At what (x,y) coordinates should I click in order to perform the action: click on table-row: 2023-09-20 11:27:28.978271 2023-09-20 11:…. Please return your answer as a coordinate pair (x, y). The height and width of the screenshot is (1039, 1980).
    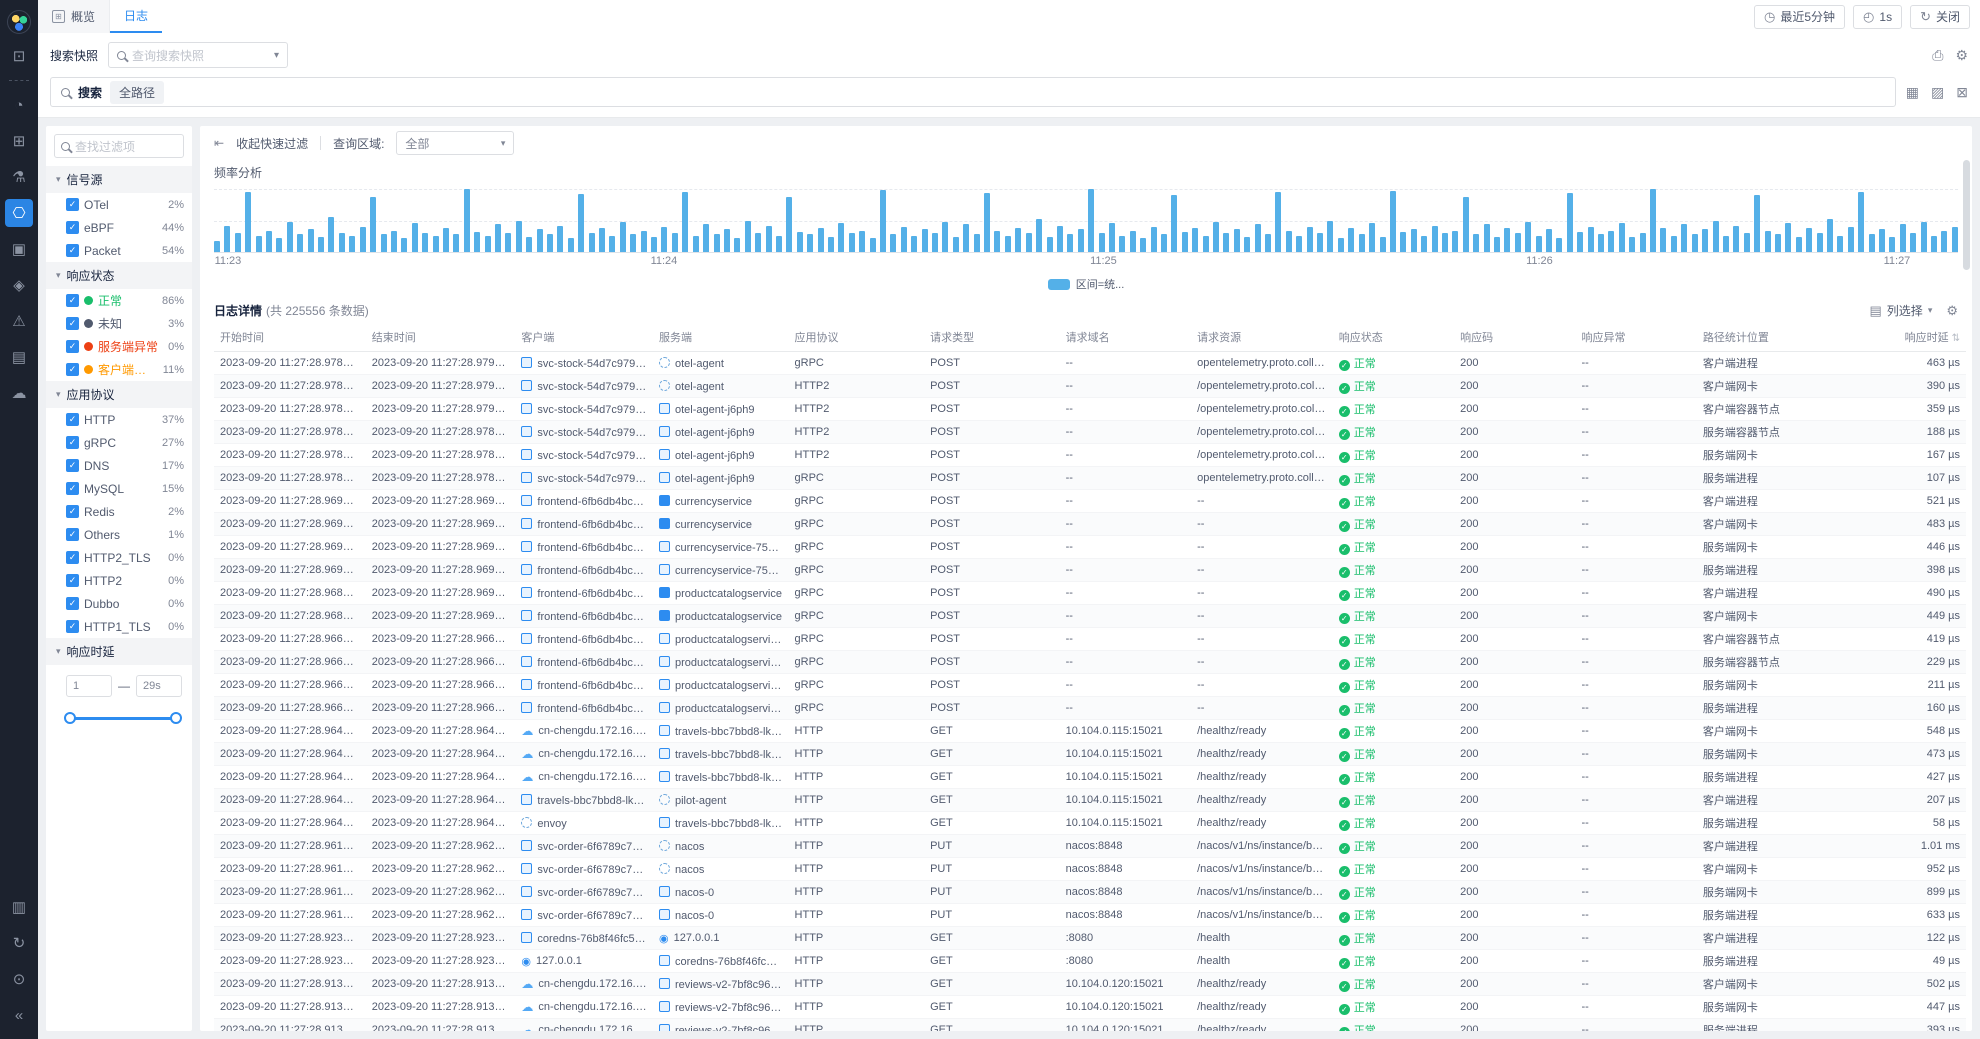
    Looking at the image, I should click on (1090, 478).